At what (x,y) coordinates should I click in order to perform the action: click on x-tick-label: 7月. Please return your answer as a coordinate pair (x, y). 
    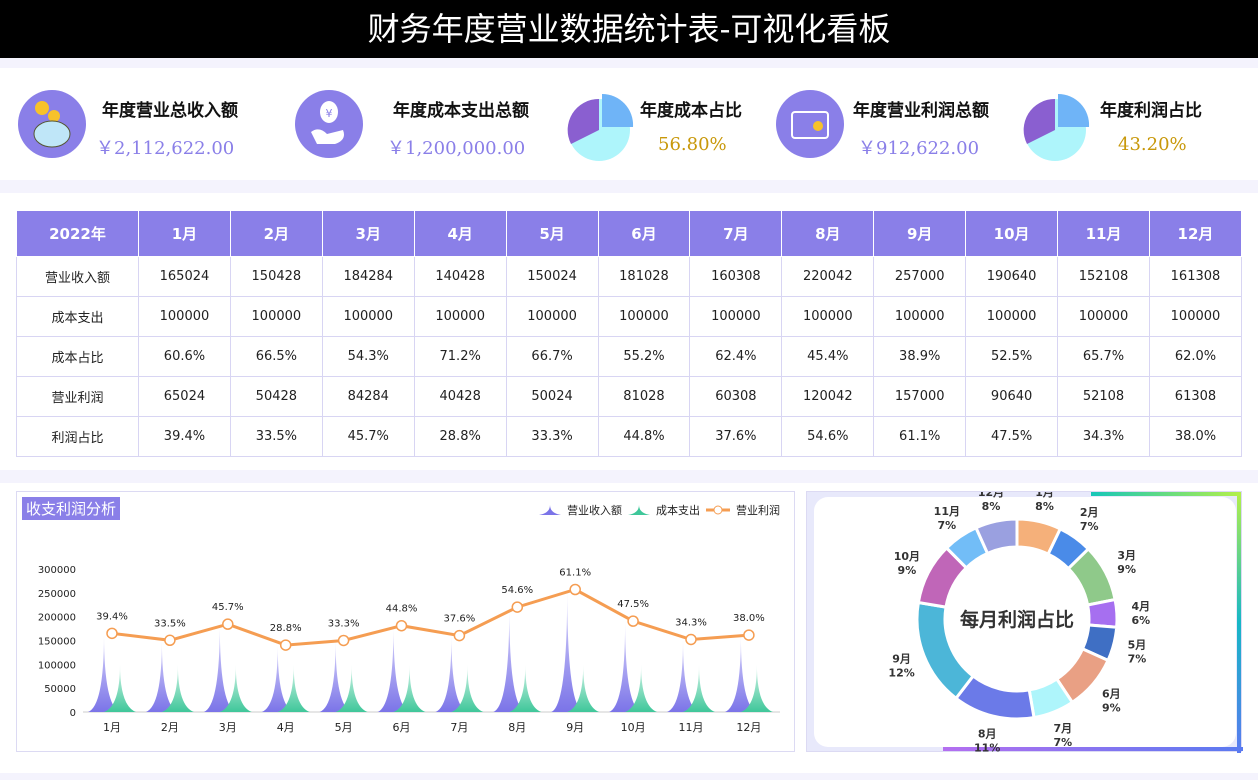
    Looking at the image, I should click on (459, 727).